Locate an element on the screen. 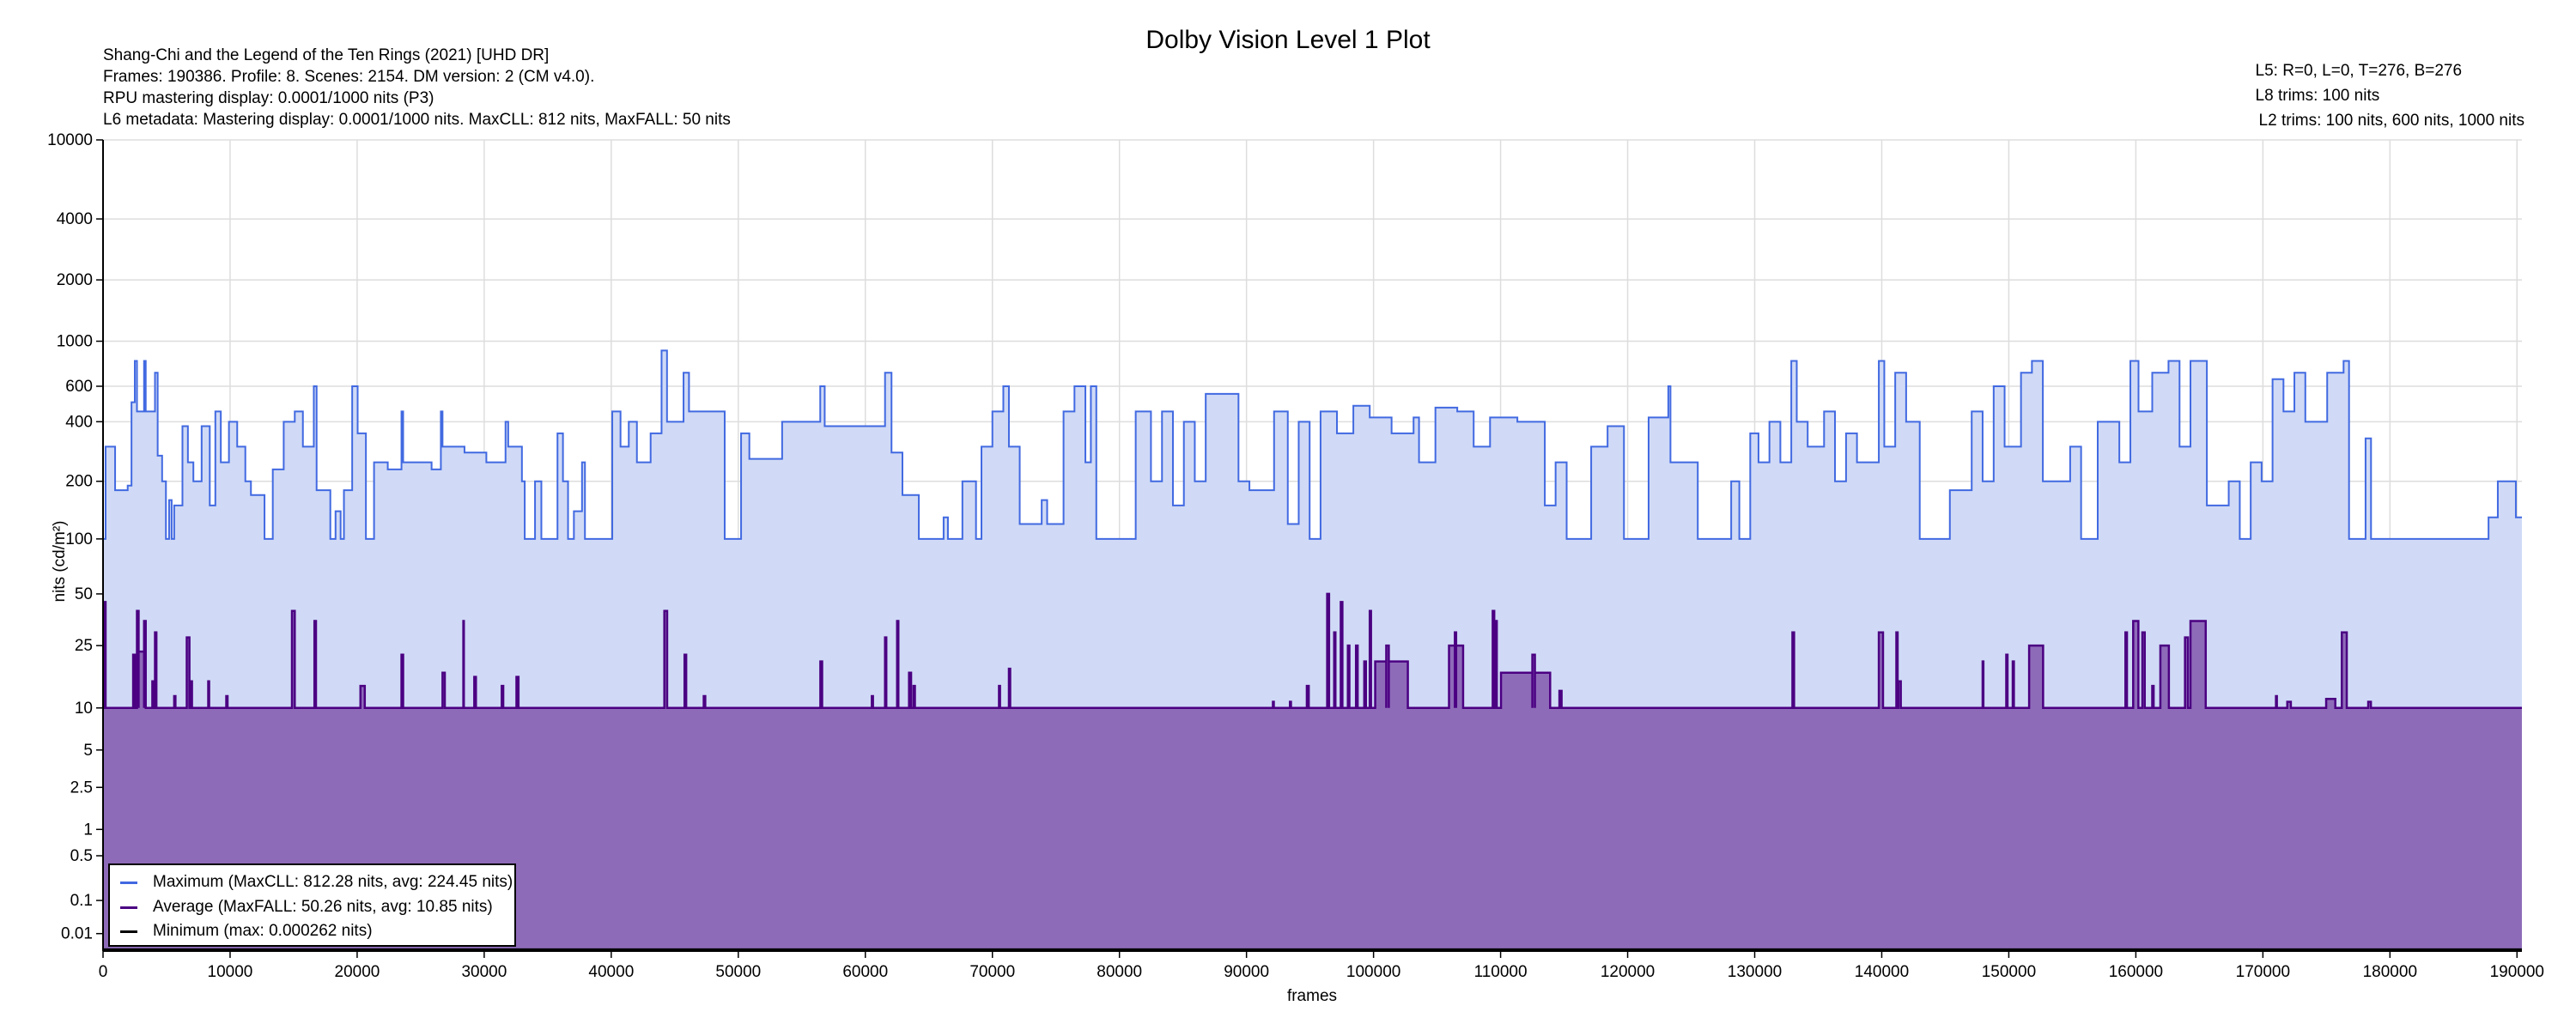 Image resolution: width=2576 pixels, height=1030 pixels. y-tick-label: 1 is located at coordinates (88, 830).